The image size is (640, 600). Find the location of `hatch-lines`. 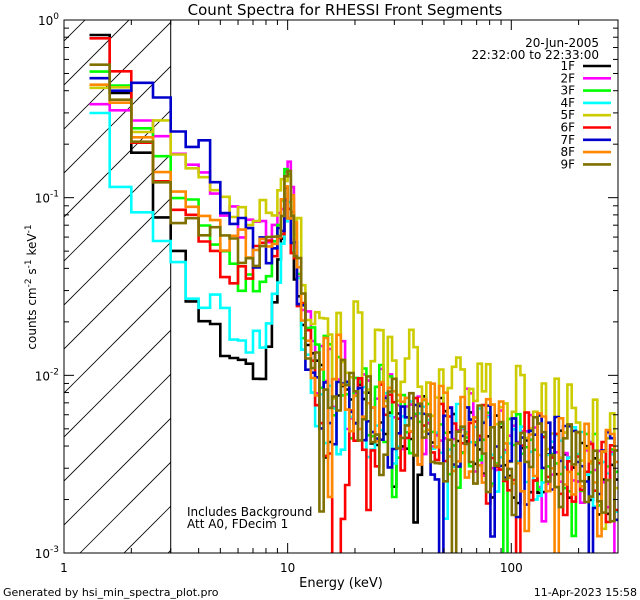

hatch-lines is located at coordinates (117, 286).